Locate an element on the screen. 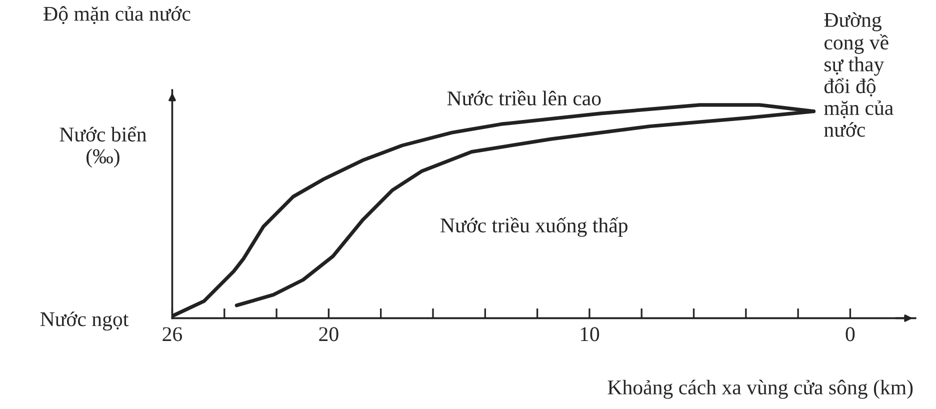 This screenshot has width=936, height=409. x-tick-label: 10 is located at coordinates (590, 334).